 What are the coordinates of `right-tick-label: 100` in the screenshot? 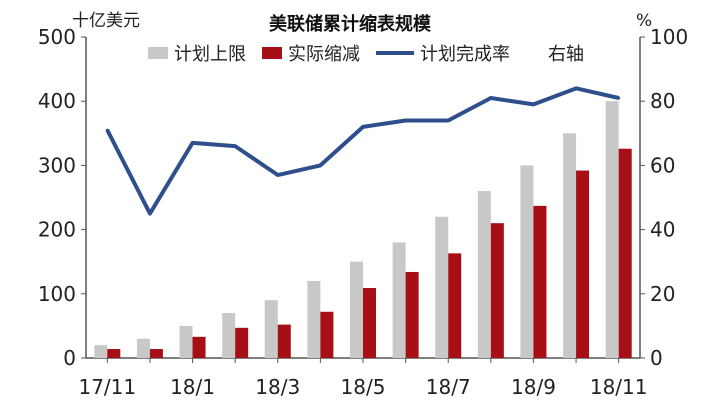 It's located at (669, 37).